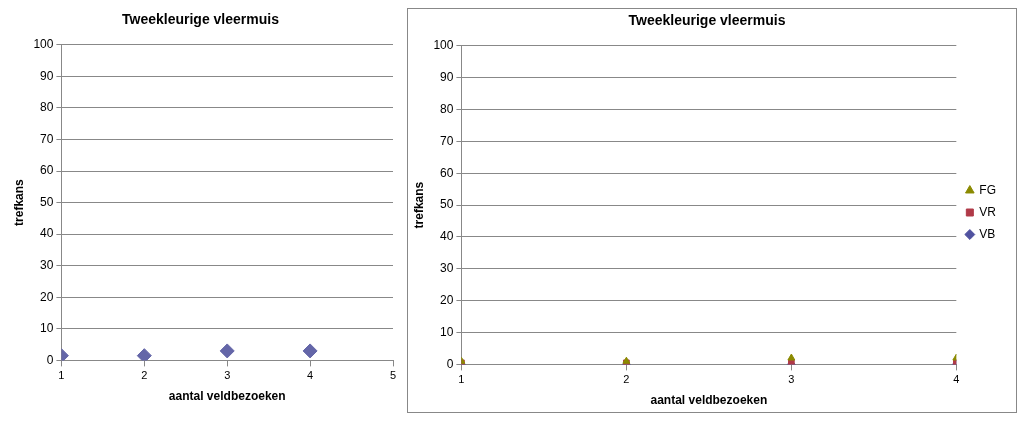  I want to click on x-tick-label: 5, so click(393, 375).